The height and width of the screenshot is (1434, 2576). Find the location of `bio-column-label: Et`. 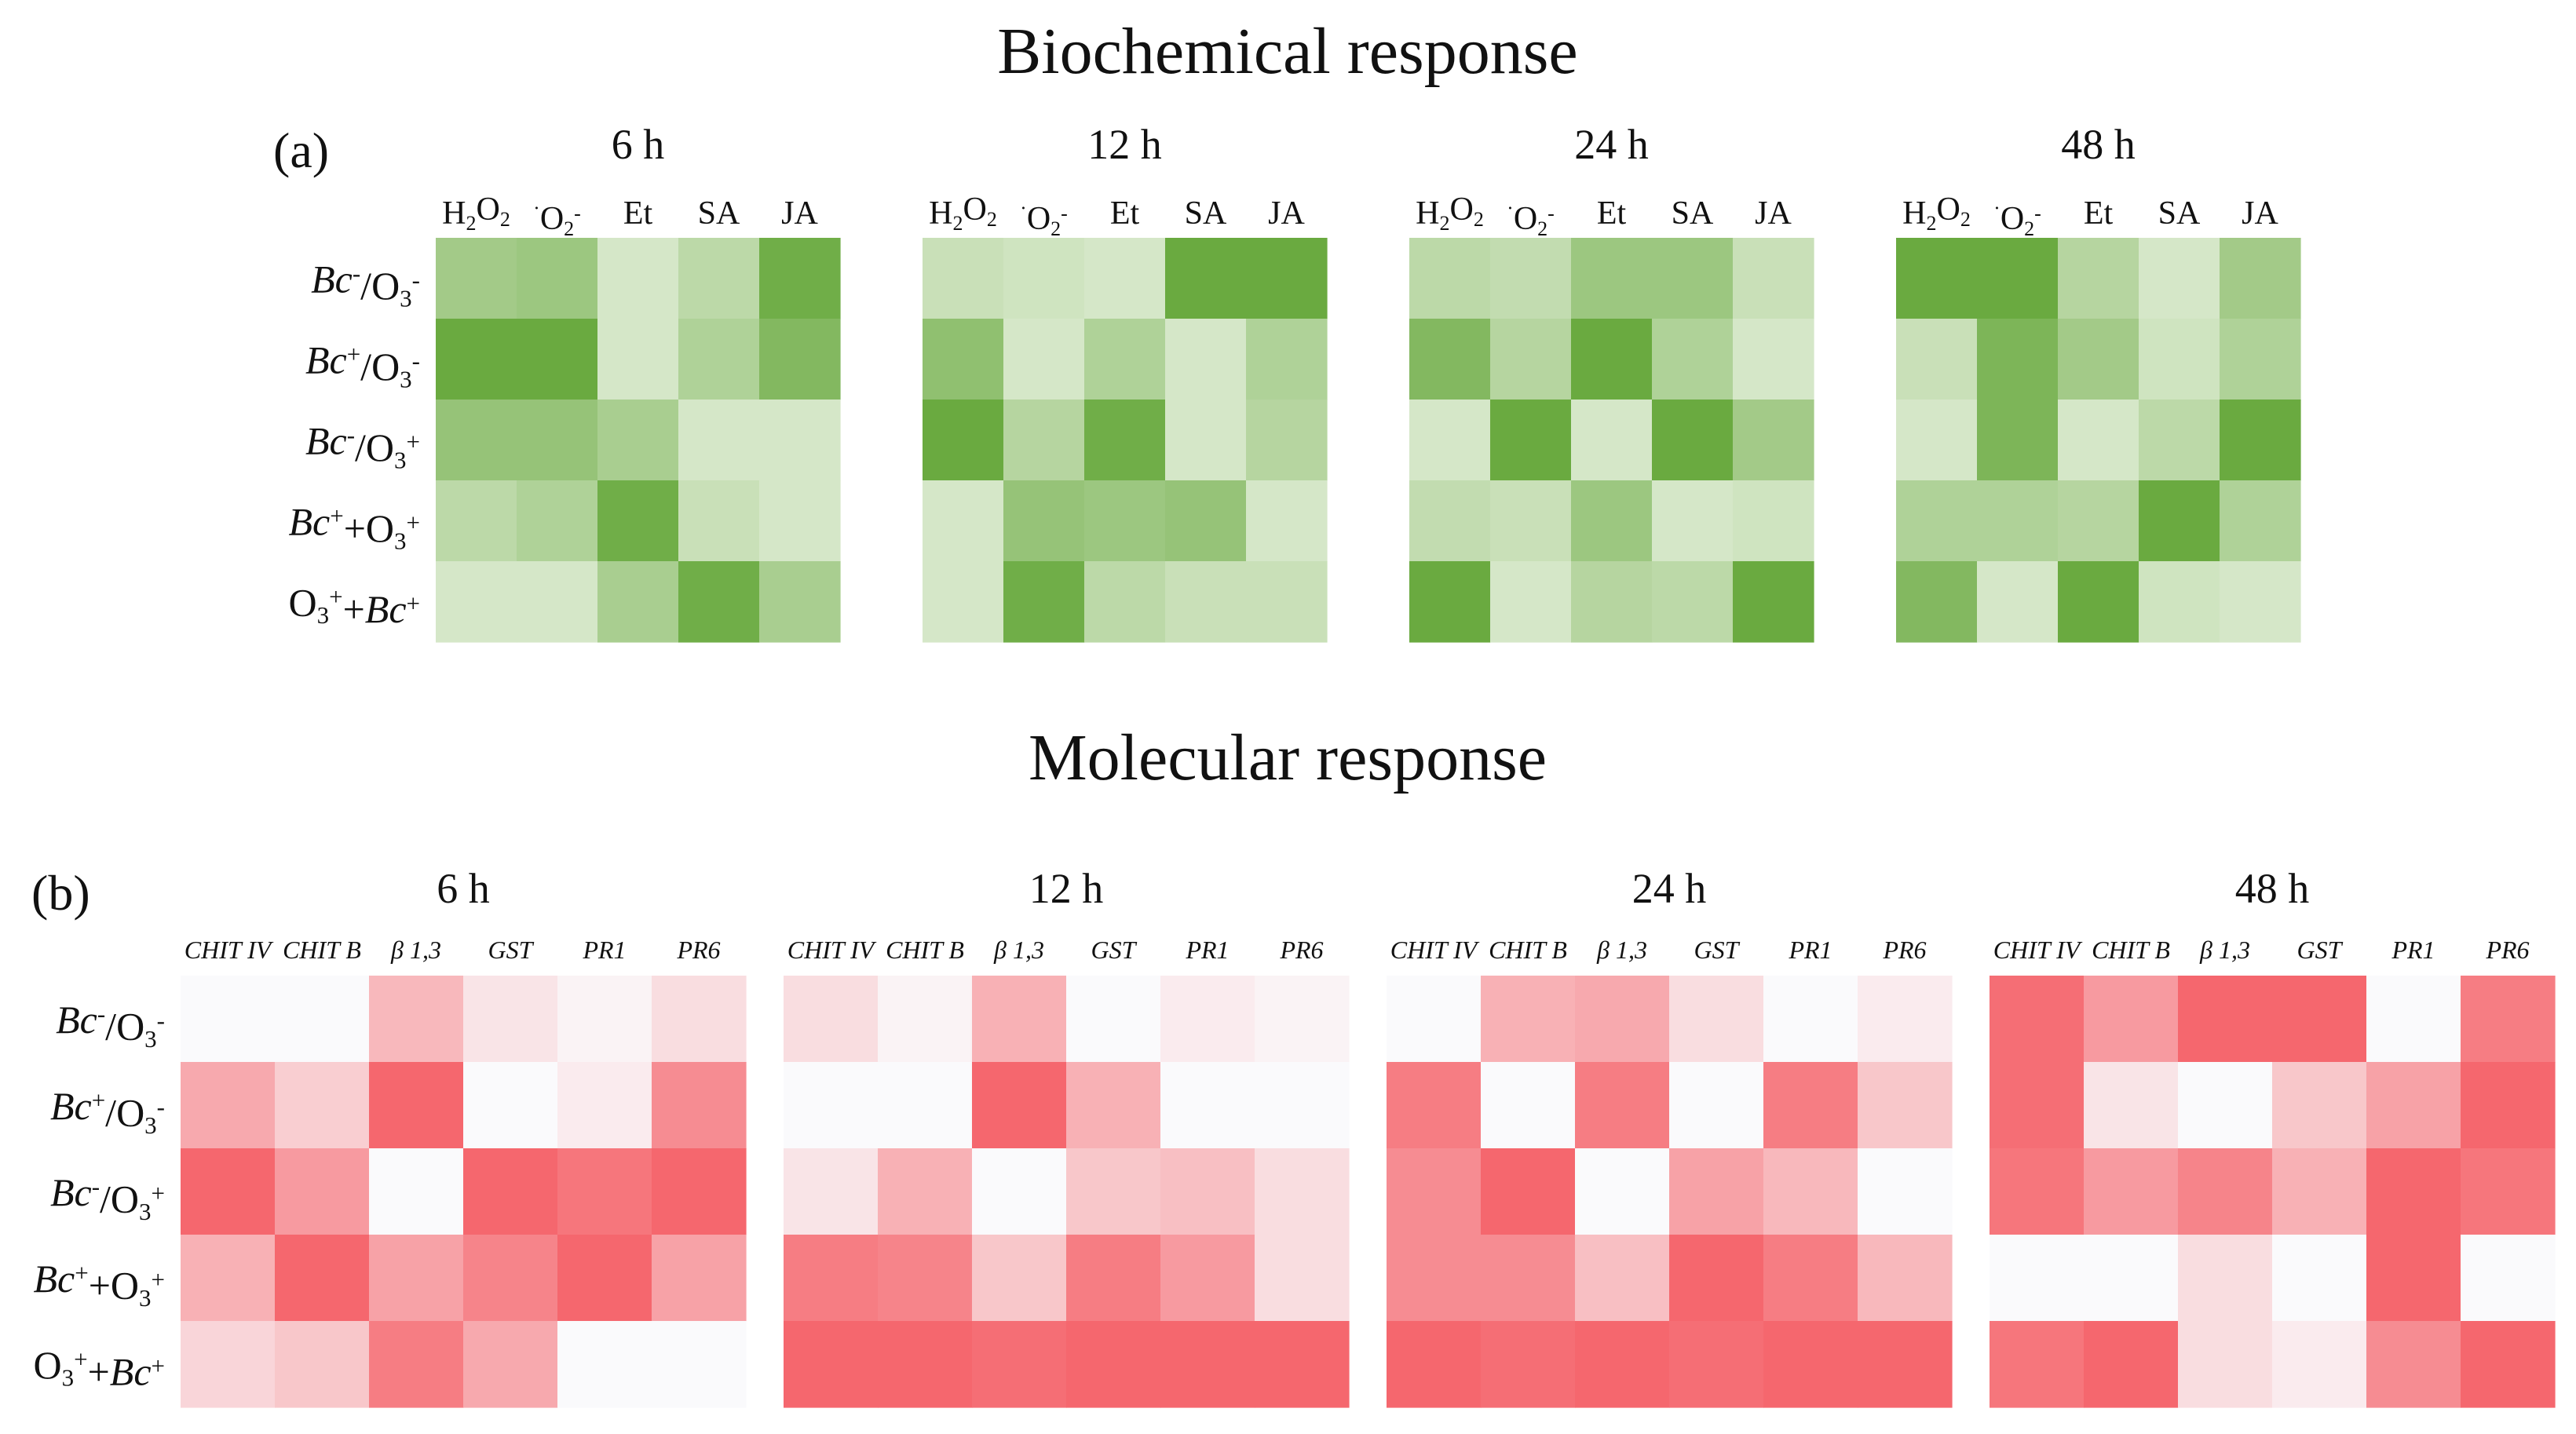

bio-column-label: Et is located at coordinates (638, 213).